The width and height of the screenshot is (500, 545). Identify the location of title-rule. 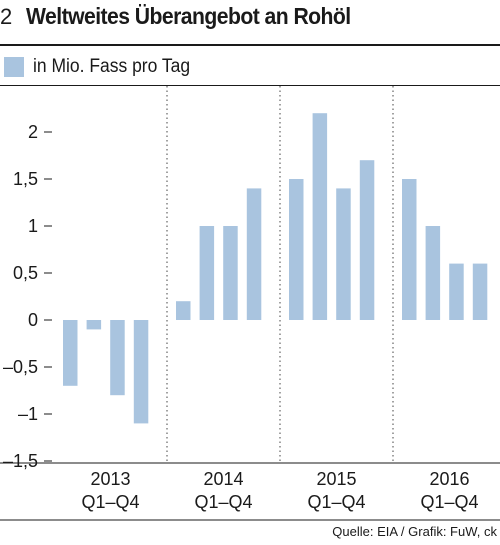
(250, 45).